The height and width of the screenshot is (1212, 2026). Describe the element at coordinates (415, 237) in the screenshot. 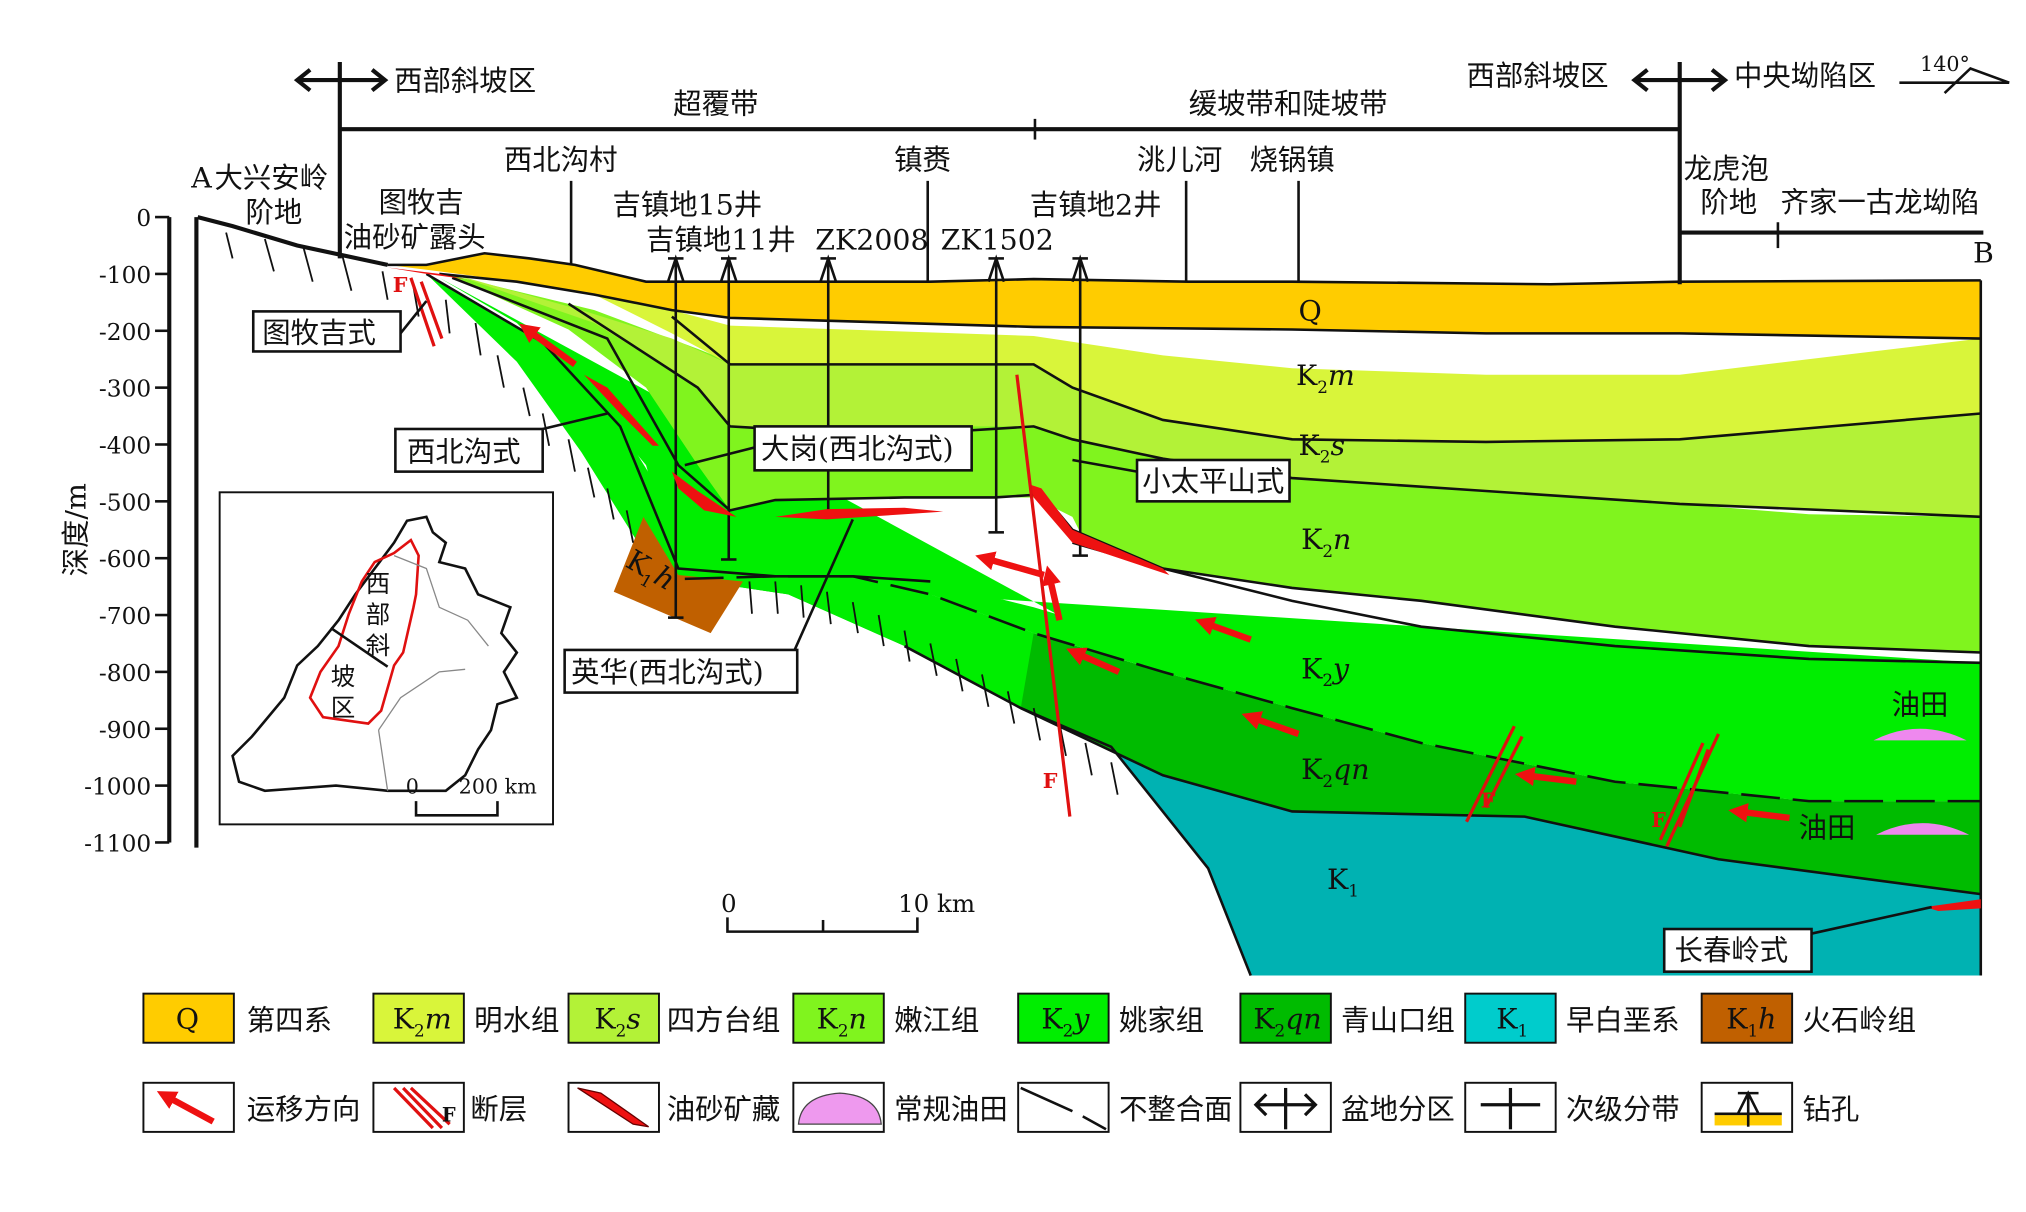

I see `tumuji-label-line2: 油砂矿露头` at that location.